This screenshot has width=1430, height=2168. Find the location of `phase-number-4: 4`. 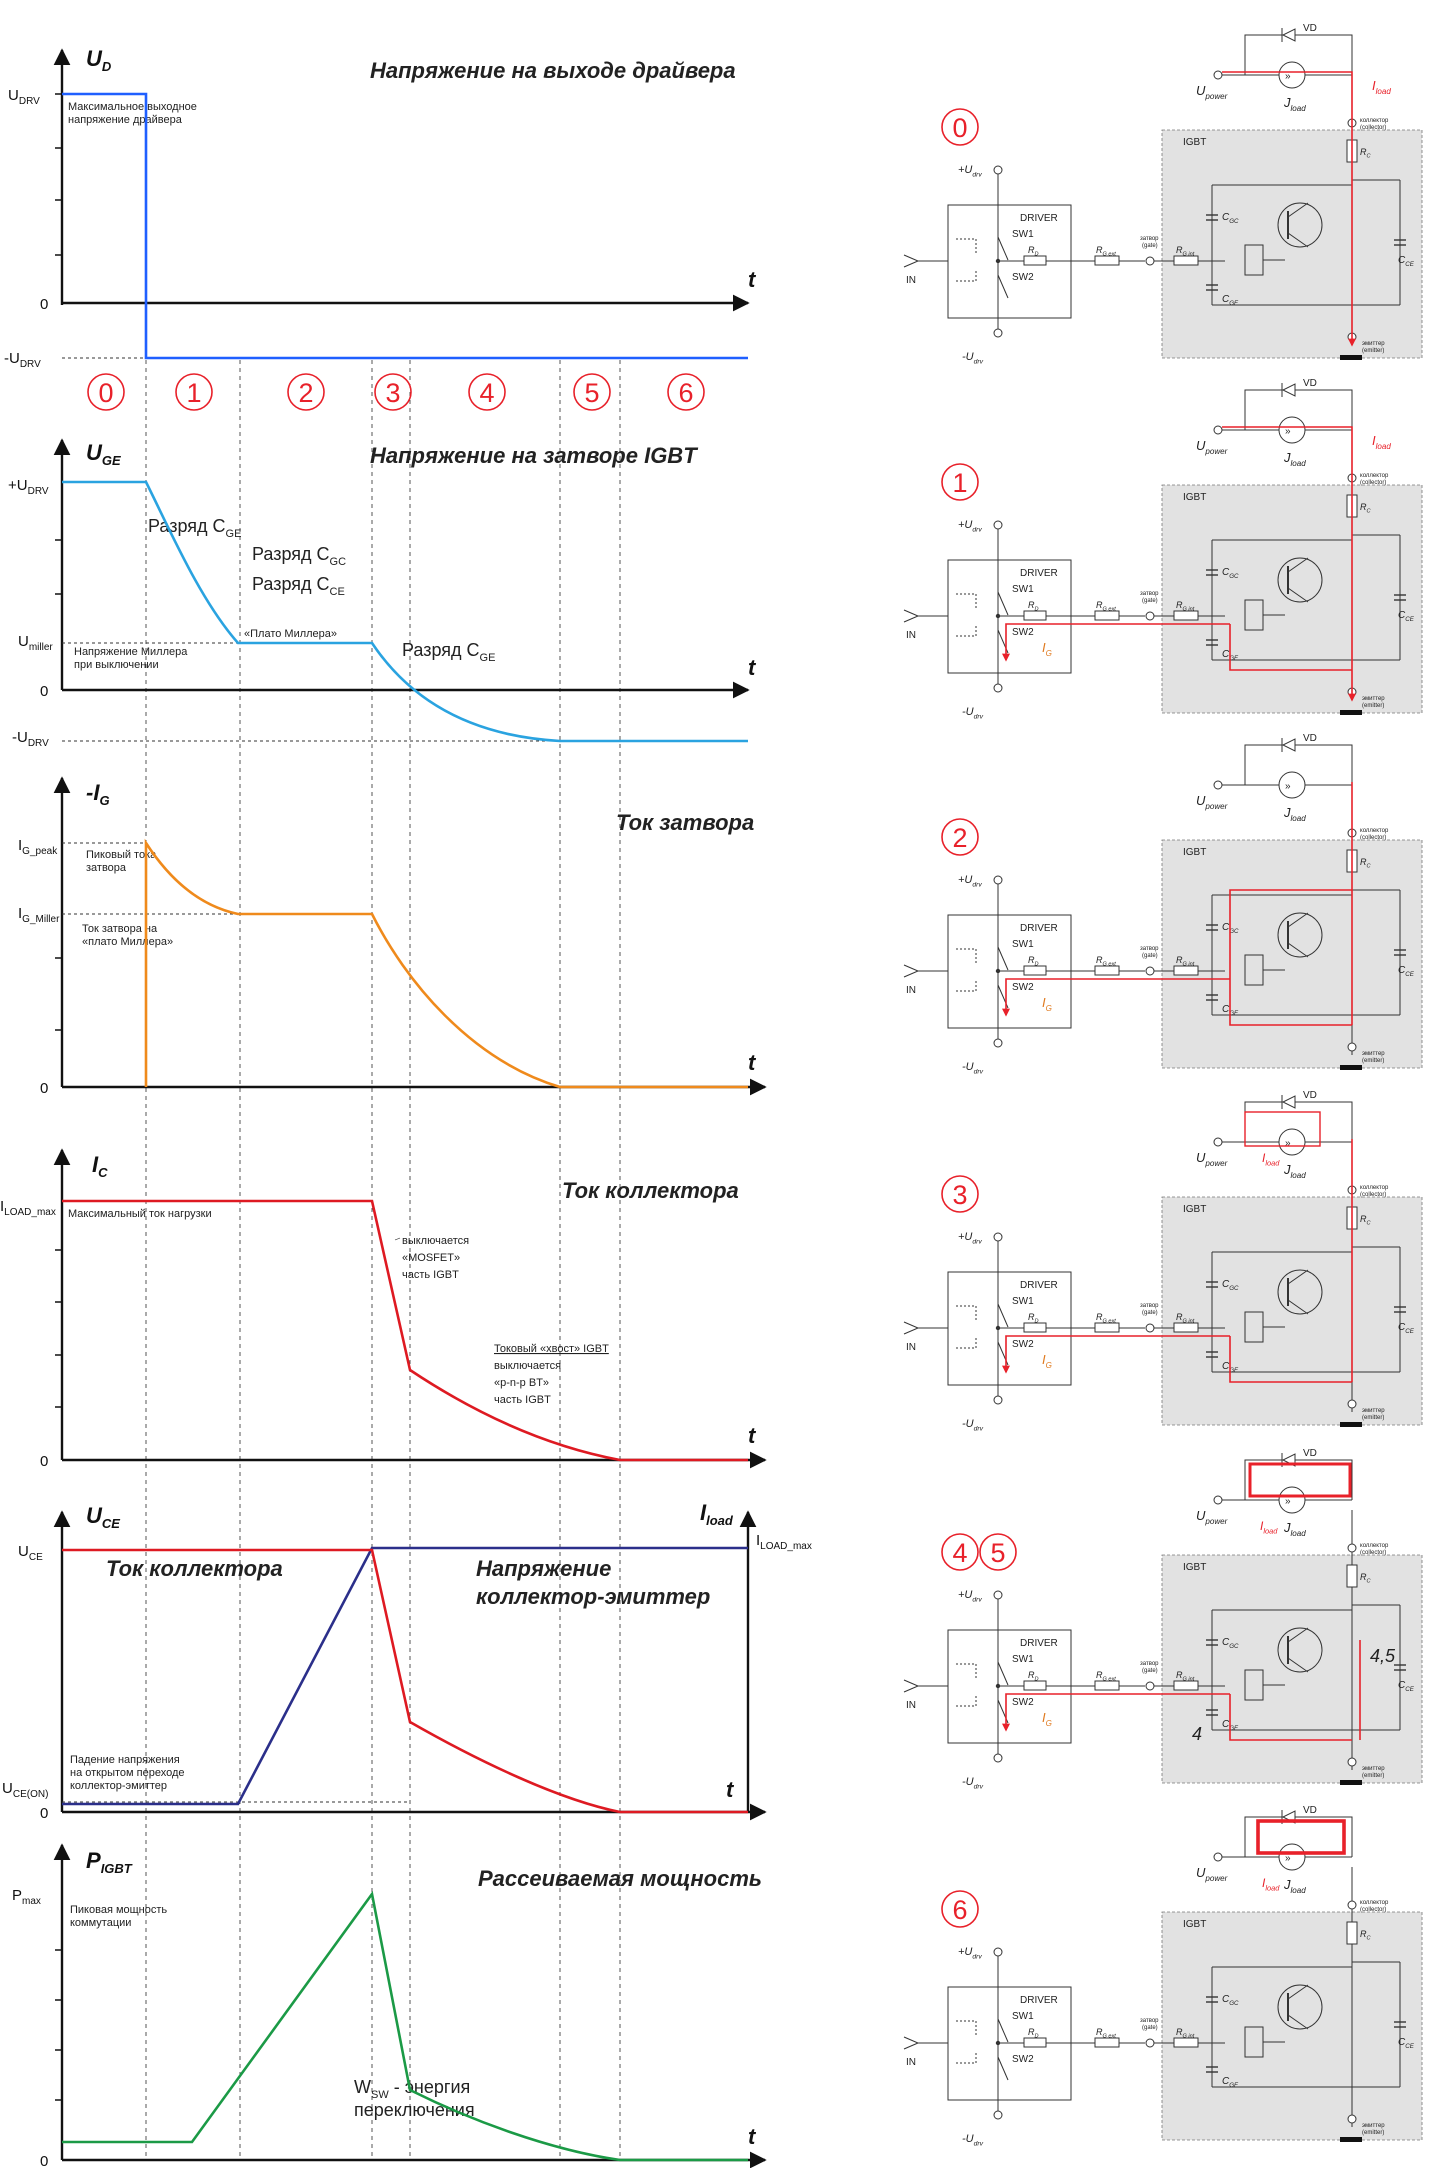

phase-number-4: 4 is located at coordinates (486, 393).